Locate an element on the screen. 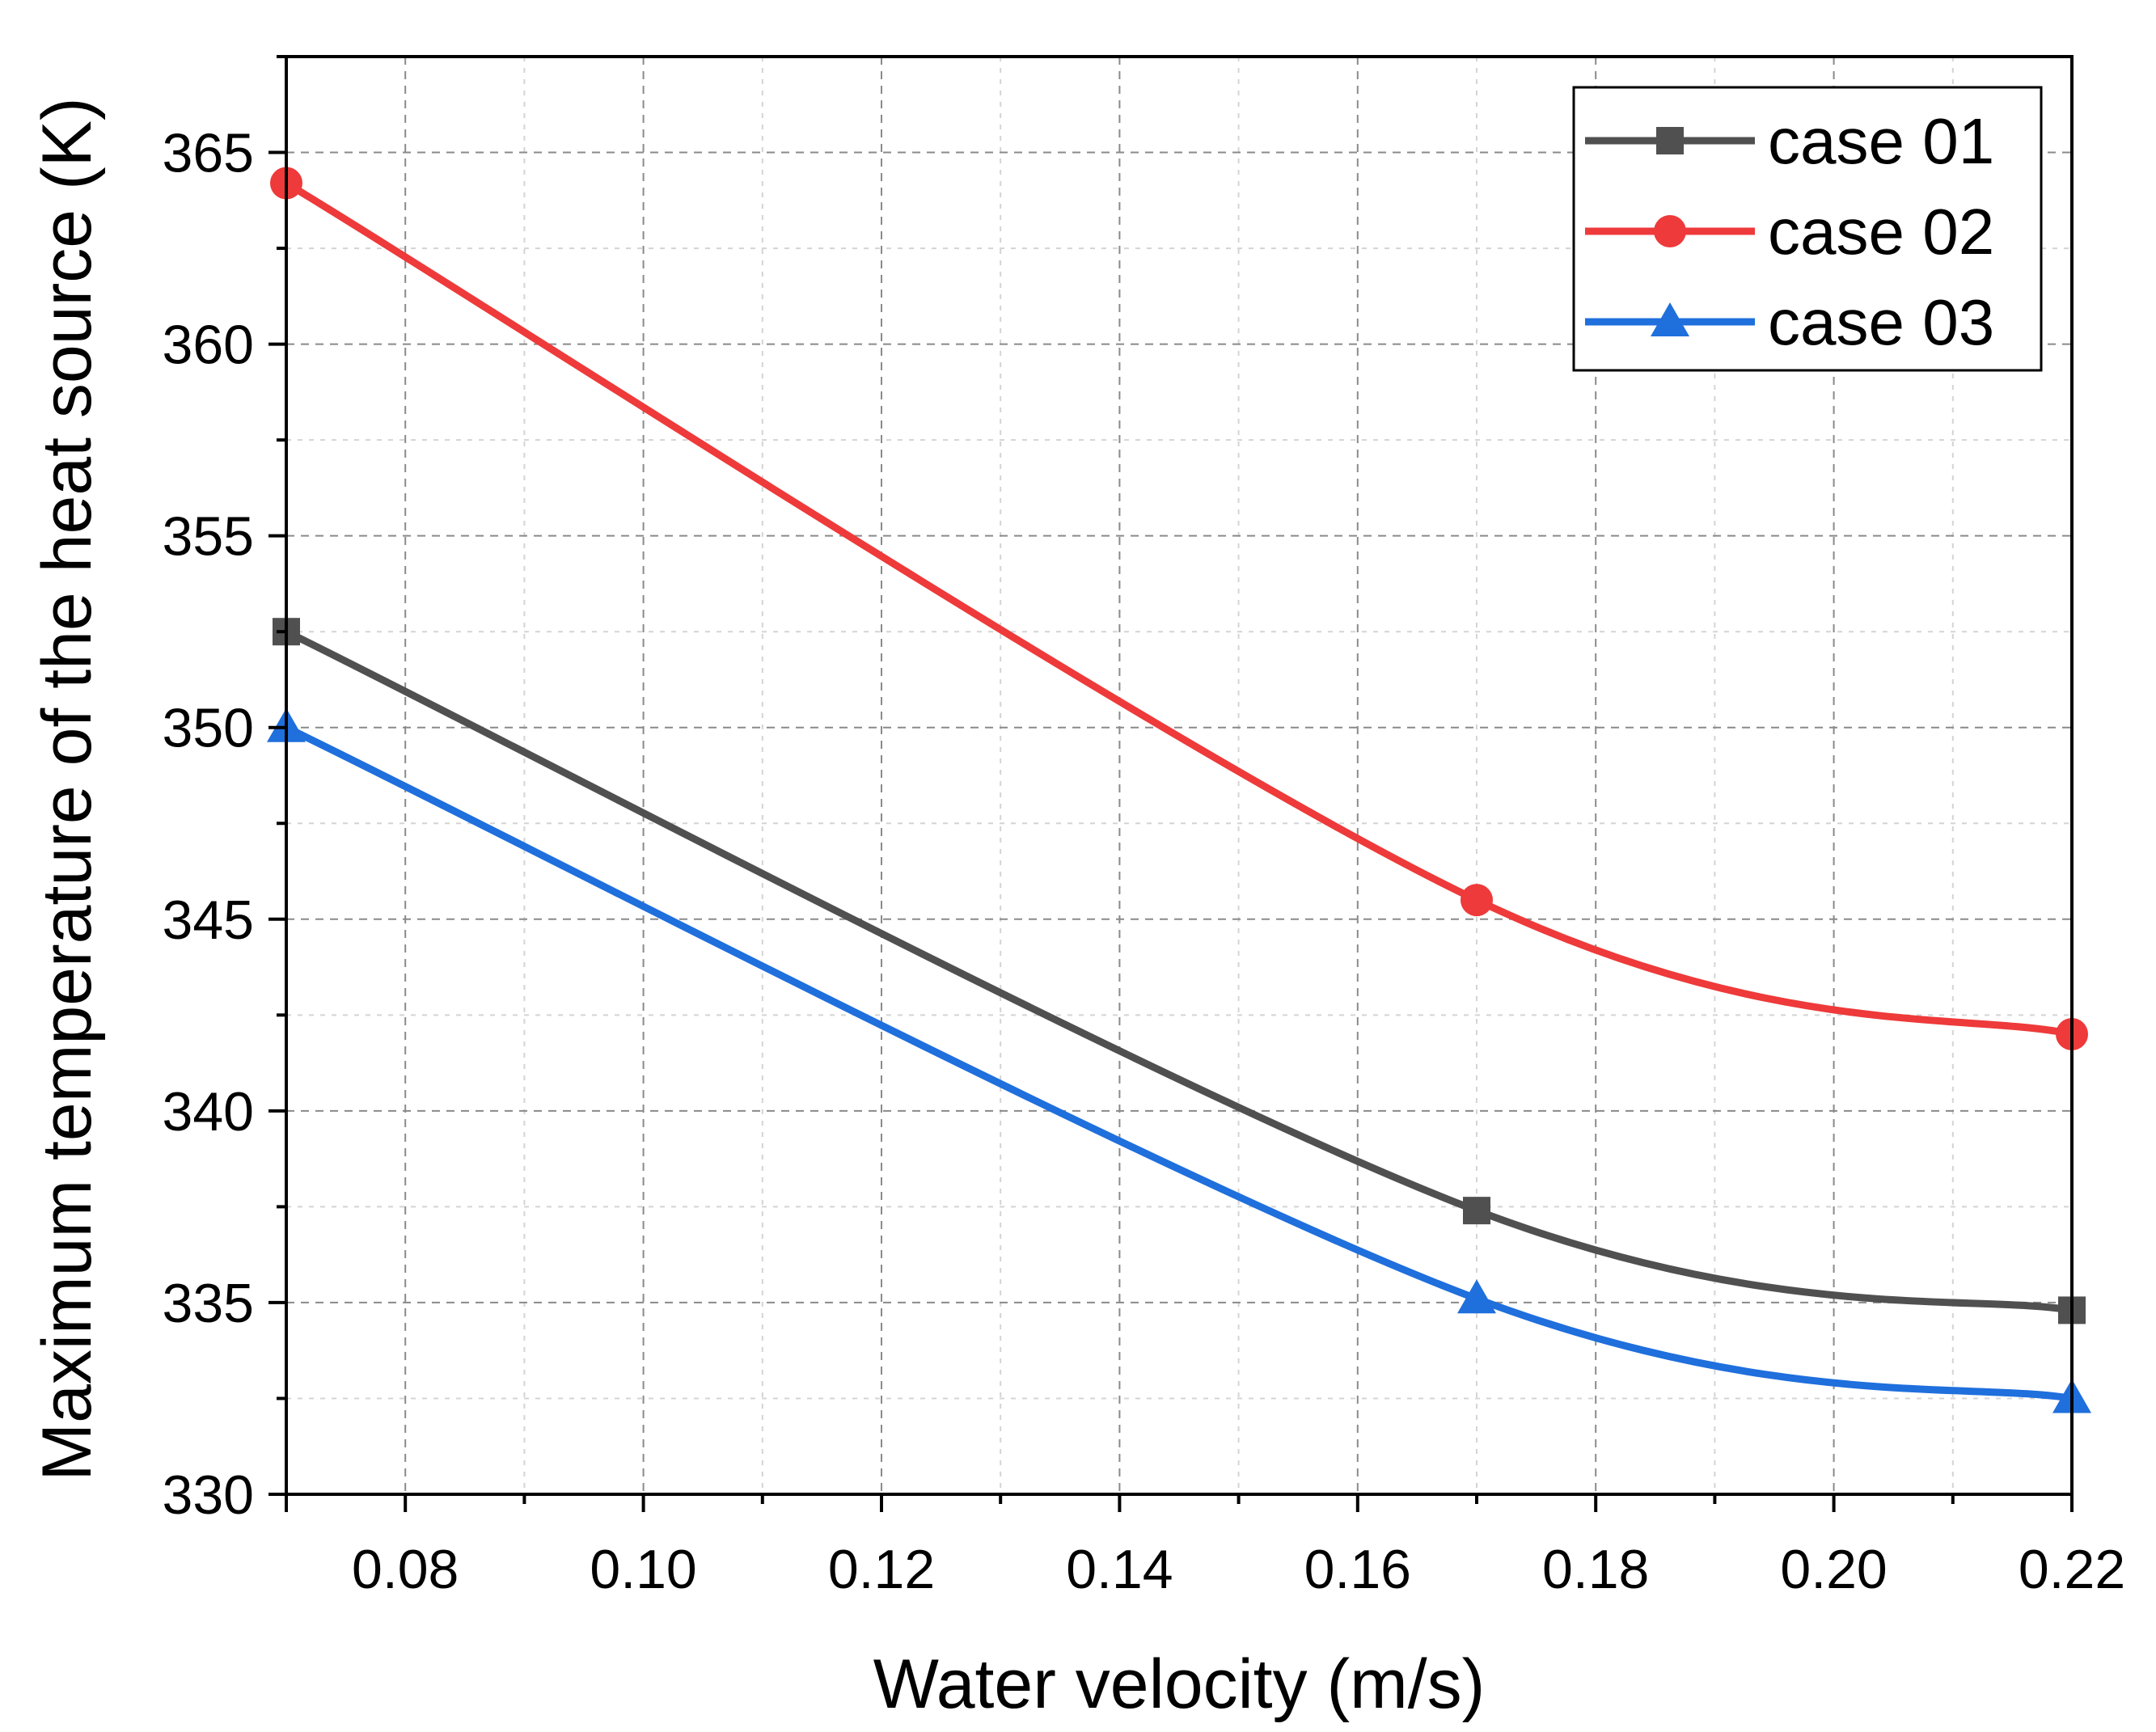 This screenshot has width=2156, height=1732. y-tick-label: 365 is located at coordinates (209, 153).